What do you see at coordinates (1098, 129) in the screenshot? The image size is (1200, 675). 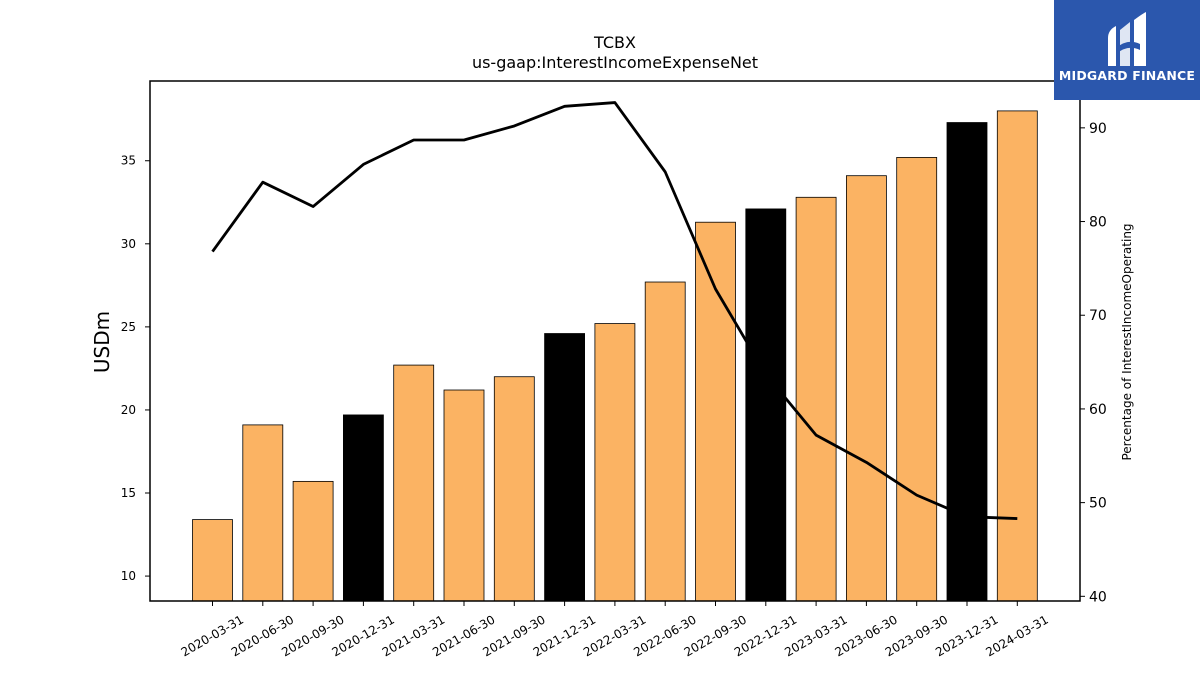 I see `y2-tick-label-90: 90` at bounding box center [1098, 129].